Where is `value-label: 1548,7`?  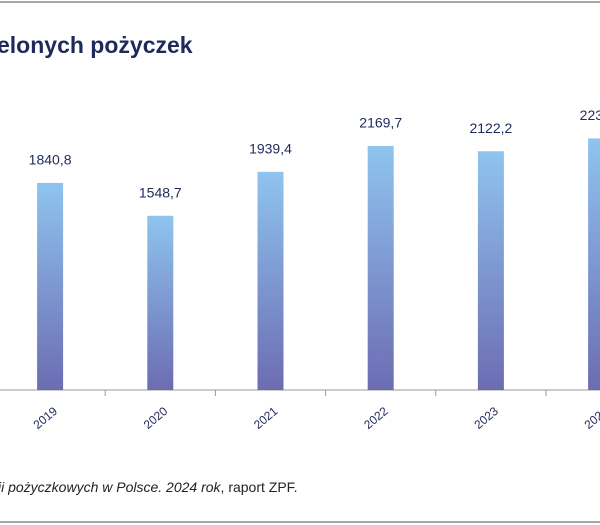
value-label: 1548,7 is located at coordinates (160, 192).